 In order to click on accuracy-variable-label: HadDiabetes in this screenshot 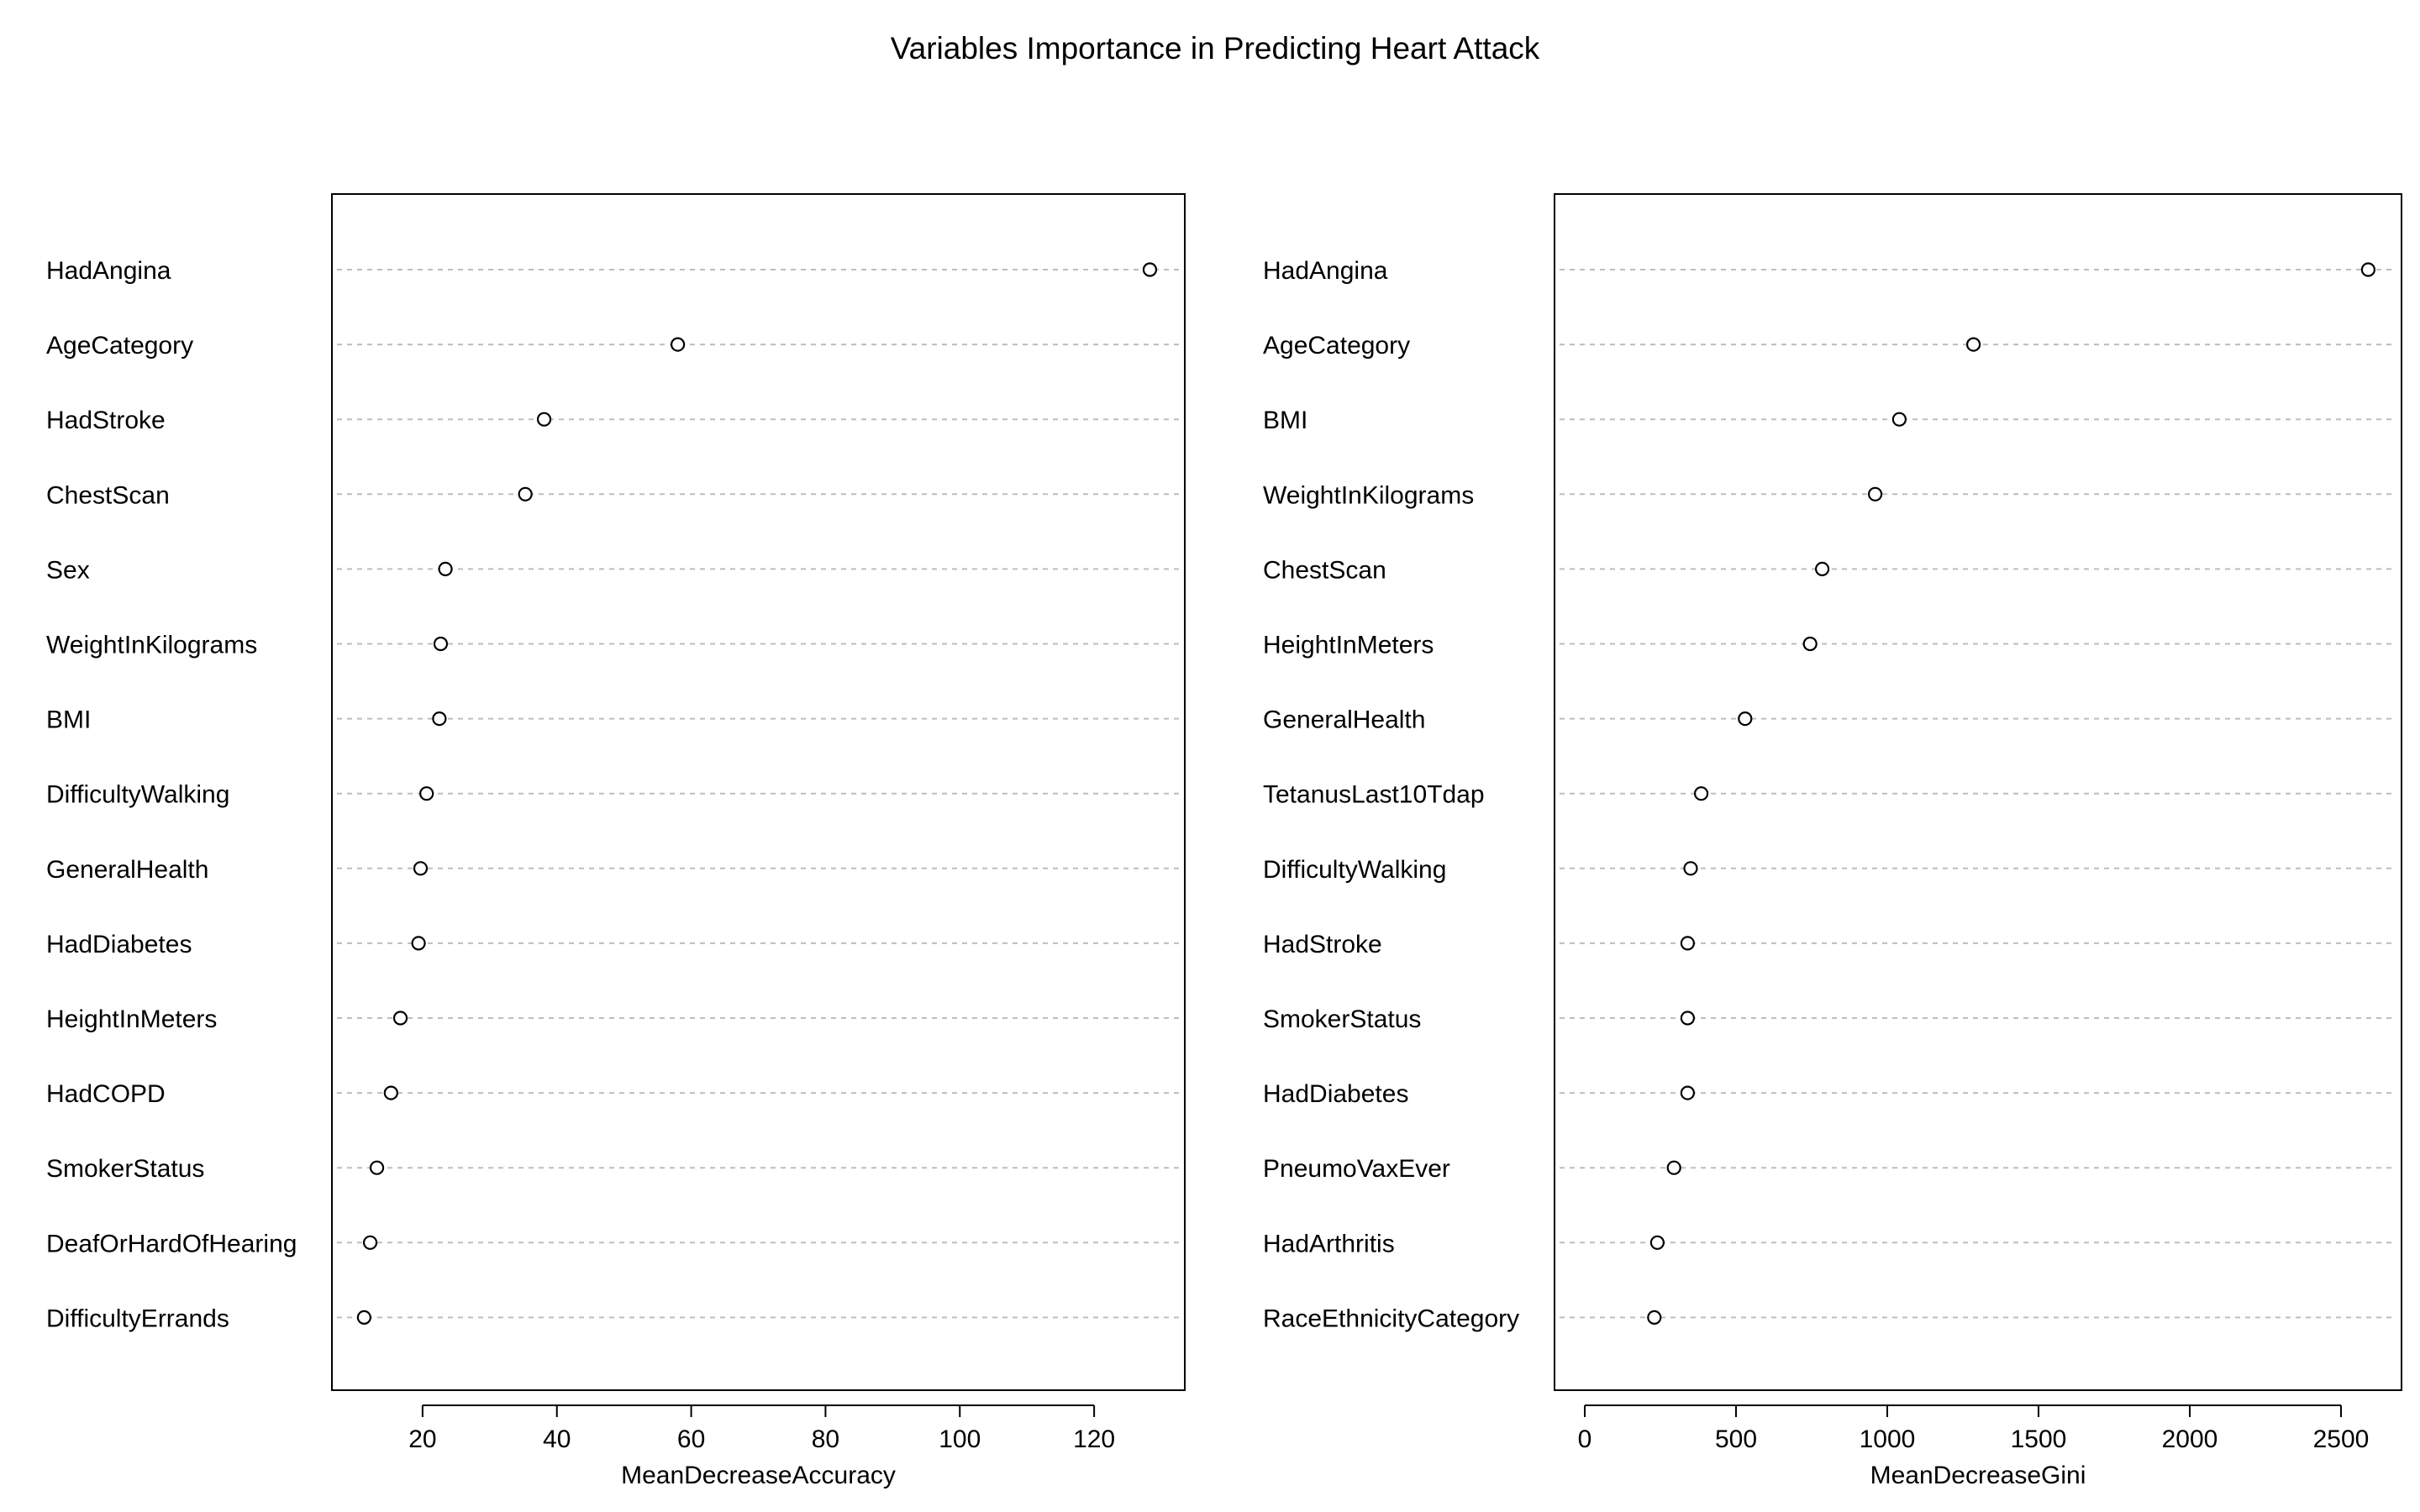, I will do `click(119, 944)`.